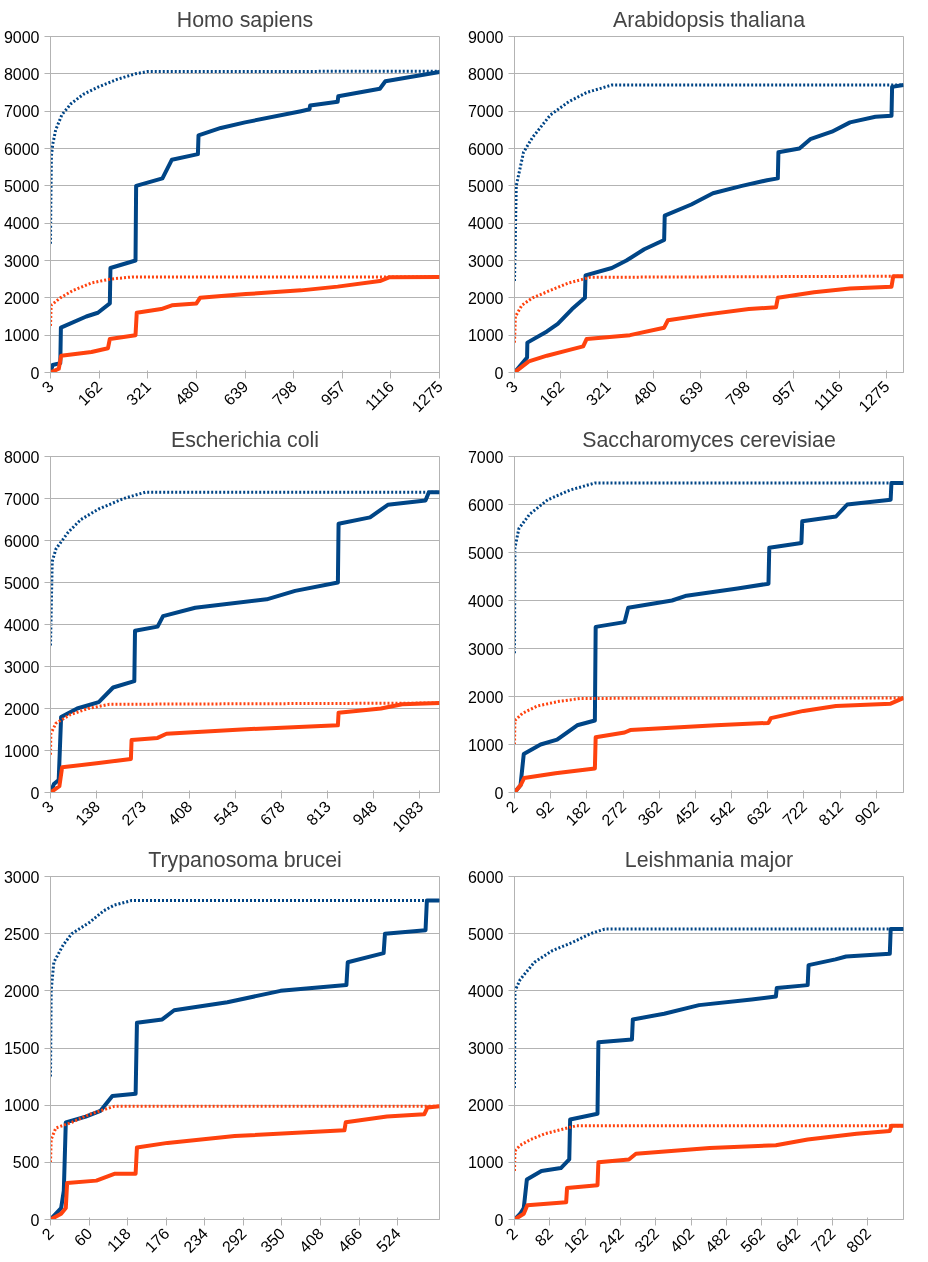 This screenshot has height=1262, width=928. I want to click on chart-title: Saccharomyces cerevisiae, so click(709, 439).